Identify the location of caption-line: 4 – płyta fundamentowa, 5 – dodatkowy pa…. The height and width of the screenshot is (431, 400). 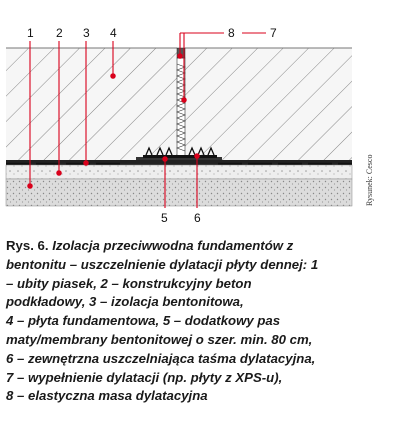
(143, 321).